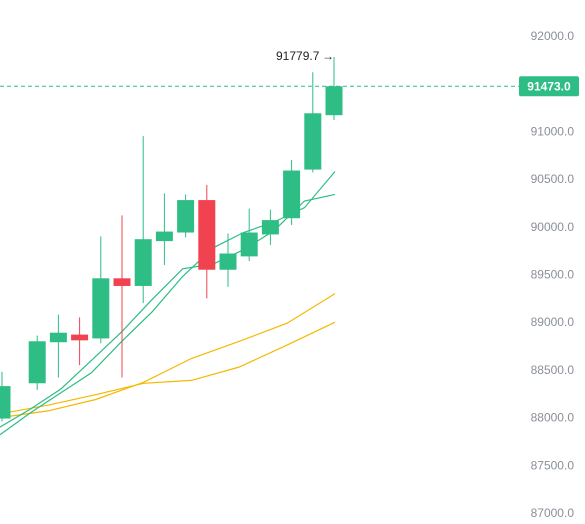 The image size is (585, 524). What do you see at coordinates (553, 465) in the screenshot?
I see `y-tick-label: 87500.0` at bounding box center [553, 465].